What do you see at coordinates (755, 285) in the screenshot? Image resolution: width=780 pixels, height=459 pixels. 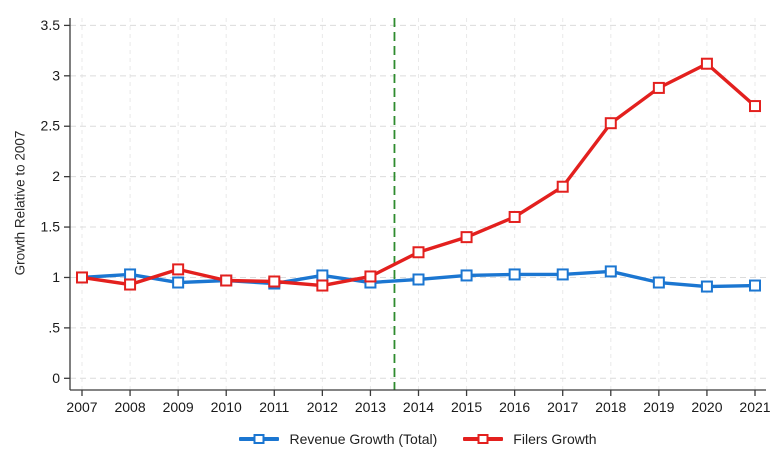 I see `data-marker-revenue-growth-total-2021` at bounding box center [755, 285].